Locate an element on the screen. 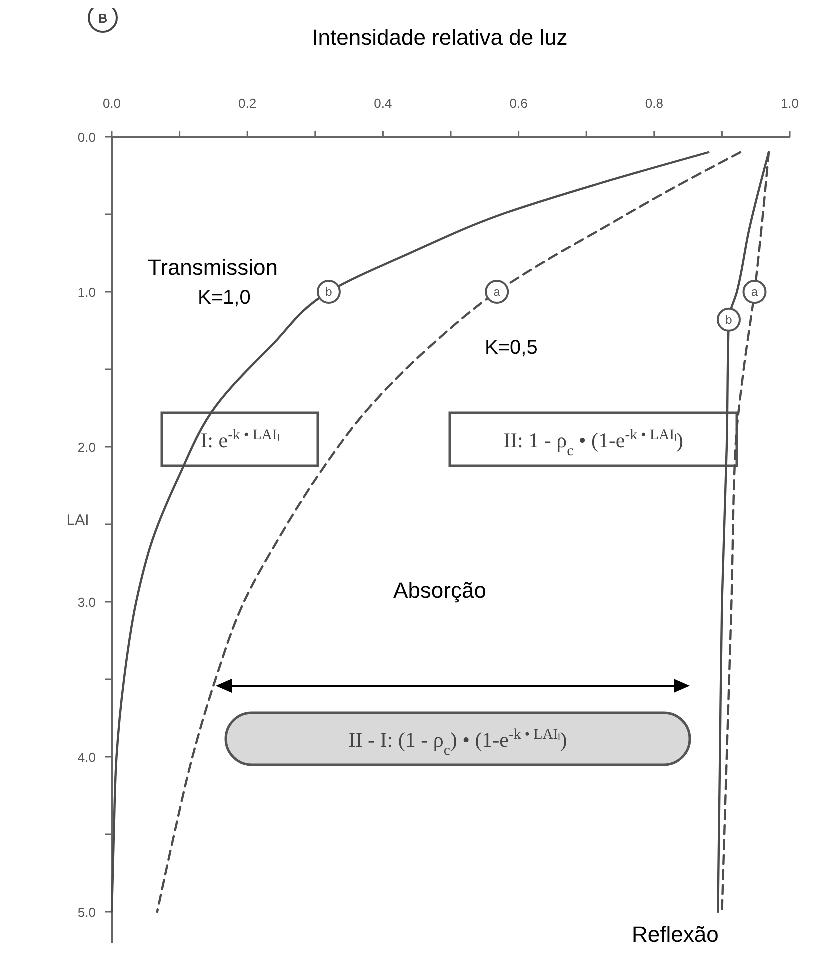 The width and height of the screenshot is (822, 960). annotation: K=1,0 is located at coordinates (224, 298).